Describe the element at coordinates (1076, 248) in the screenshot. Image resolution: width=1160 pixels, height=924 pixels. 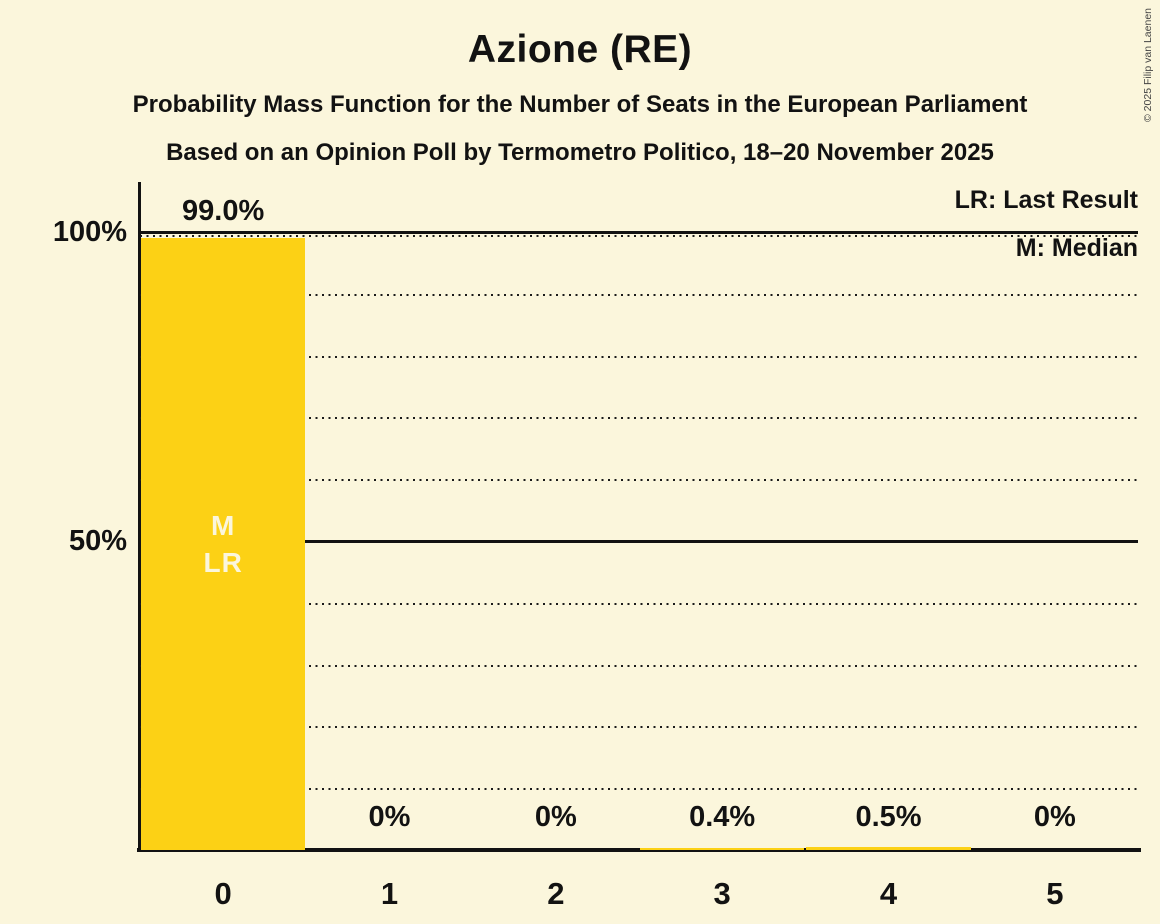
I see `legend-median: M: Median` at that location.